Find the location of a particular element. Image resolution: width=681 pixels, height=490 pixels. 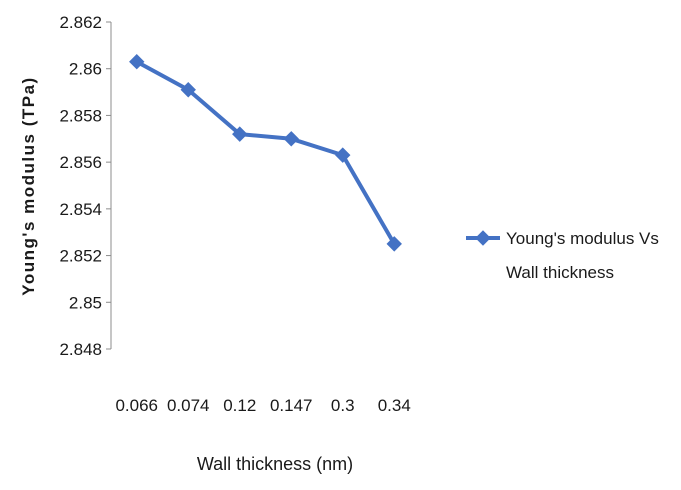

x-axis-title: Wall thickness (nm) is located at coordinates (275, 464).